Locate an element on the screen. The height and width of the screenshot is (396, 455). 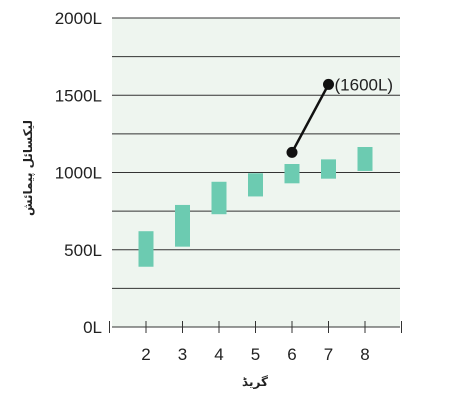
y-tick-label: 1000L is located at coordinates (78, 173).